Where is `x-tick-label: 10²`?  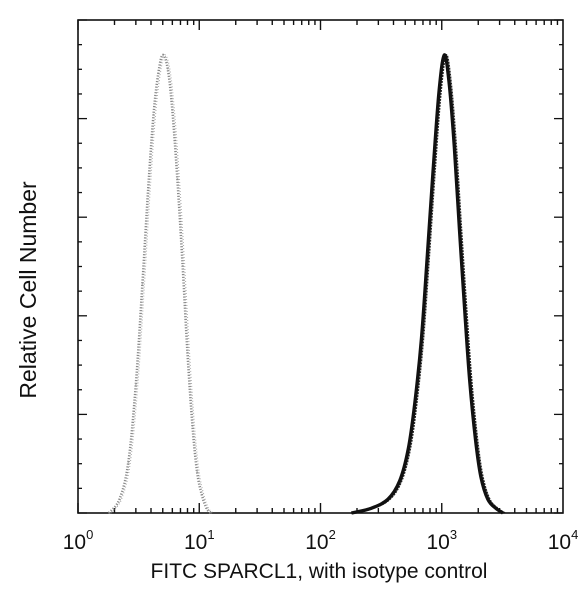
x-tick-label: 10² is located at coordinates (320, 540).